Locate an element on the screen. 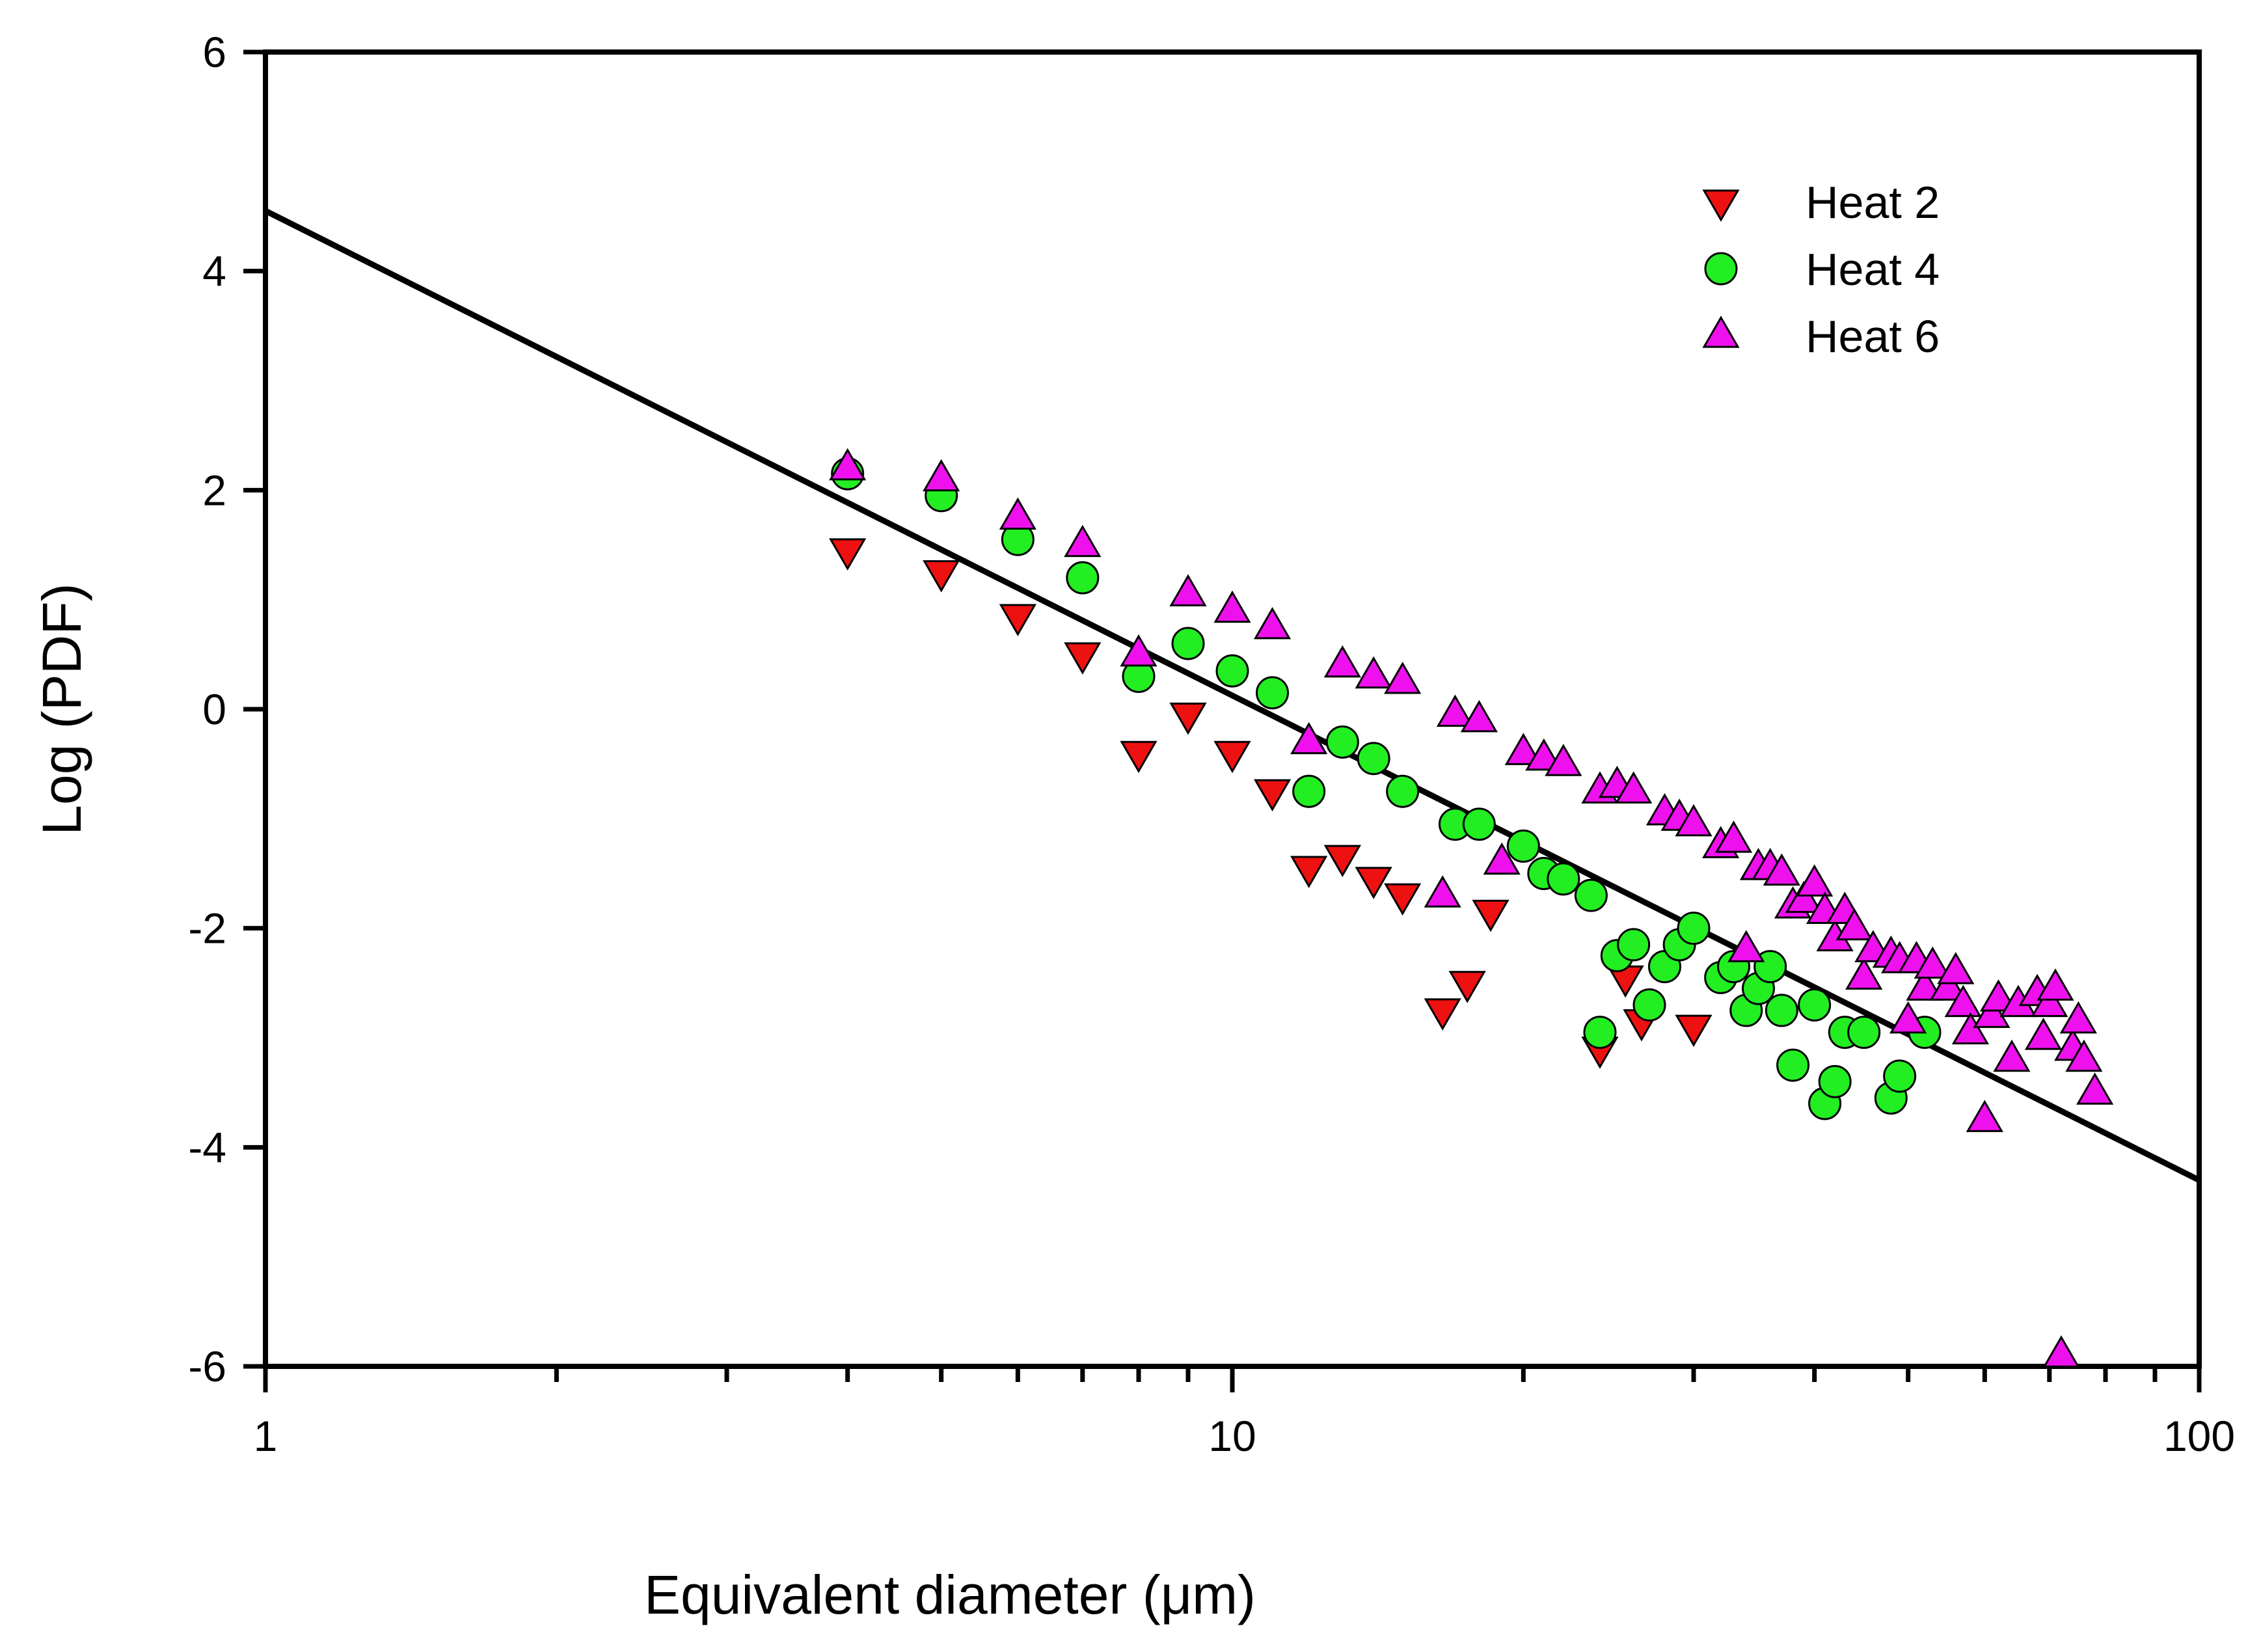 Image resolution: width=2261 pixels, height=1652 pixels. y-tick-label: 0 is located at coordinates (214, 709).